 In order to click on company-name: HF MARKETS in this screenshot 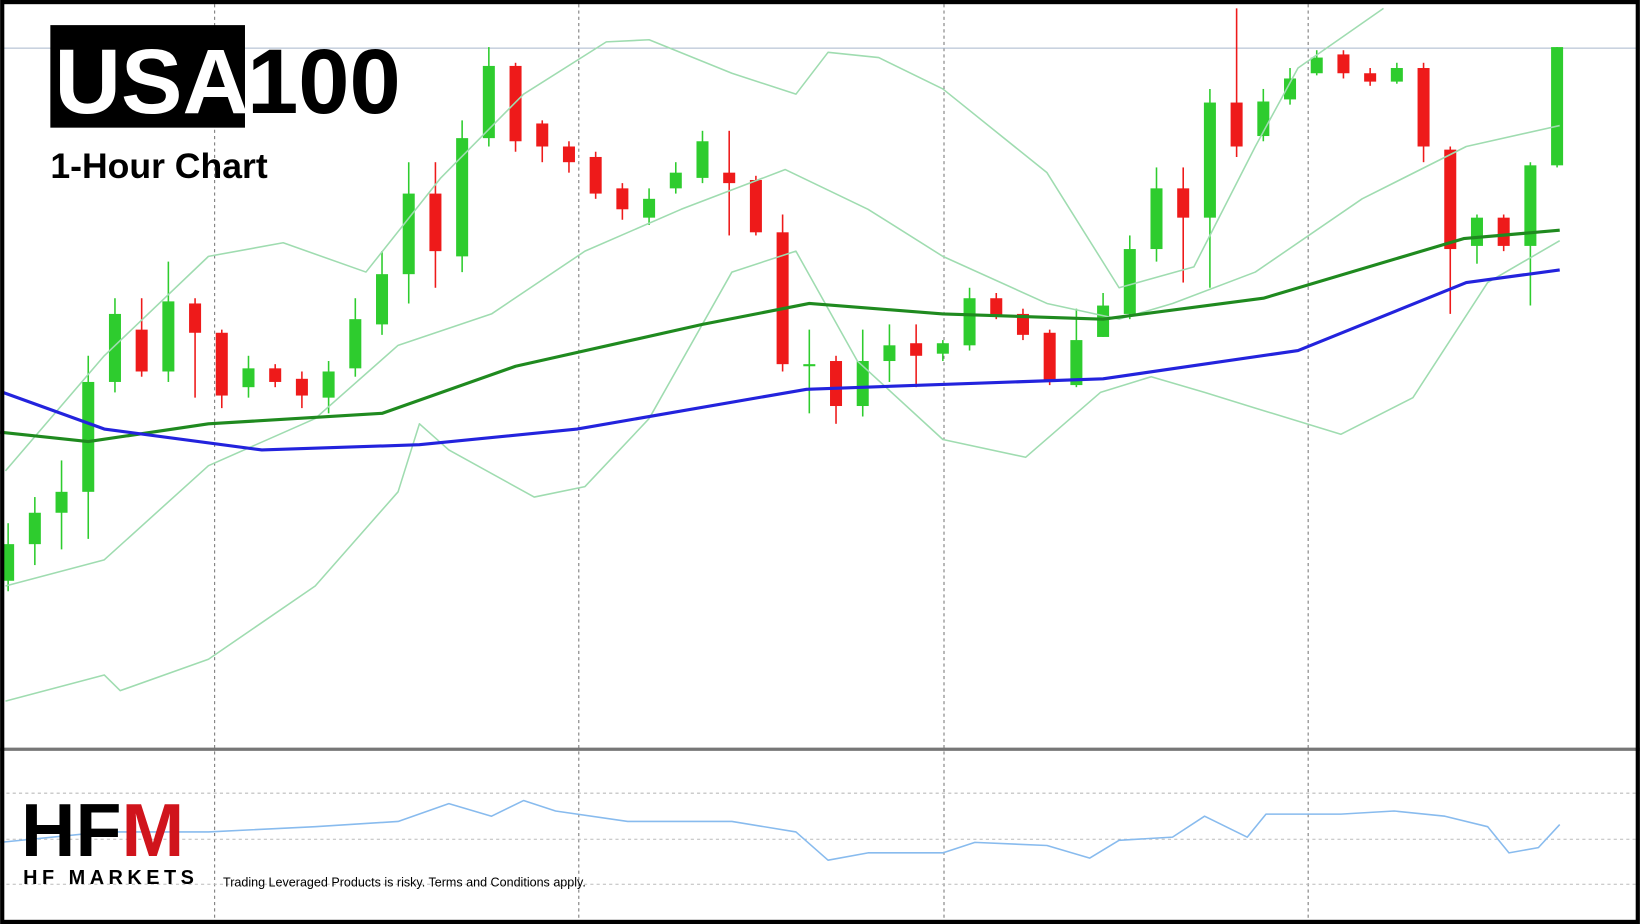, I will do `click(110, 878)`.